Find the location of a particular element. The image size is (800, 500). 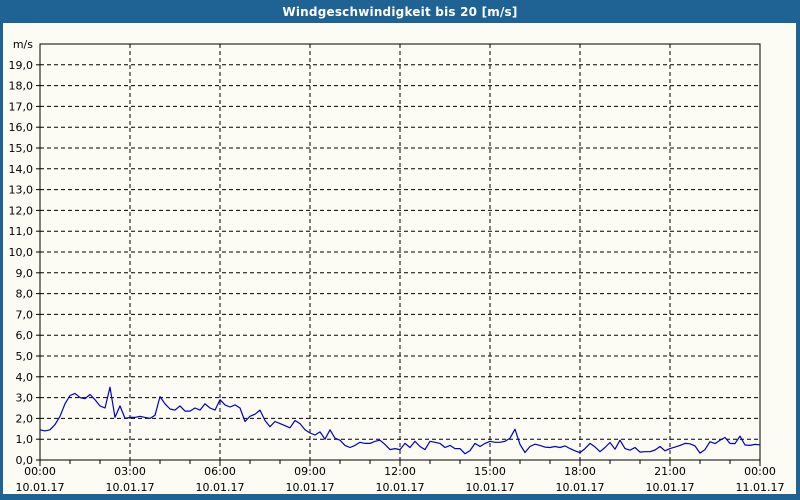

y-tick-label: 13,0 is located at coordinates (21, 190).